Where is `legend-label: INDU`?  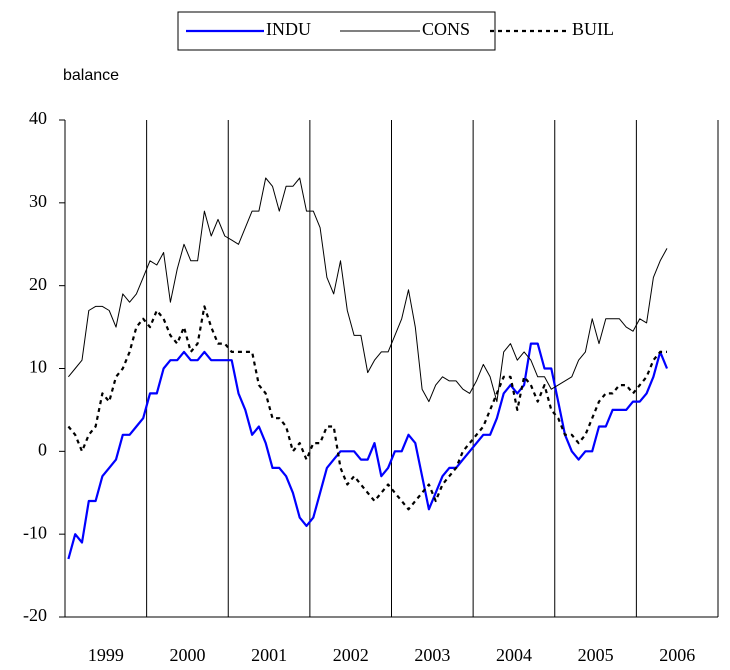
legend-label: INDU is located at coordinates (288, 29).